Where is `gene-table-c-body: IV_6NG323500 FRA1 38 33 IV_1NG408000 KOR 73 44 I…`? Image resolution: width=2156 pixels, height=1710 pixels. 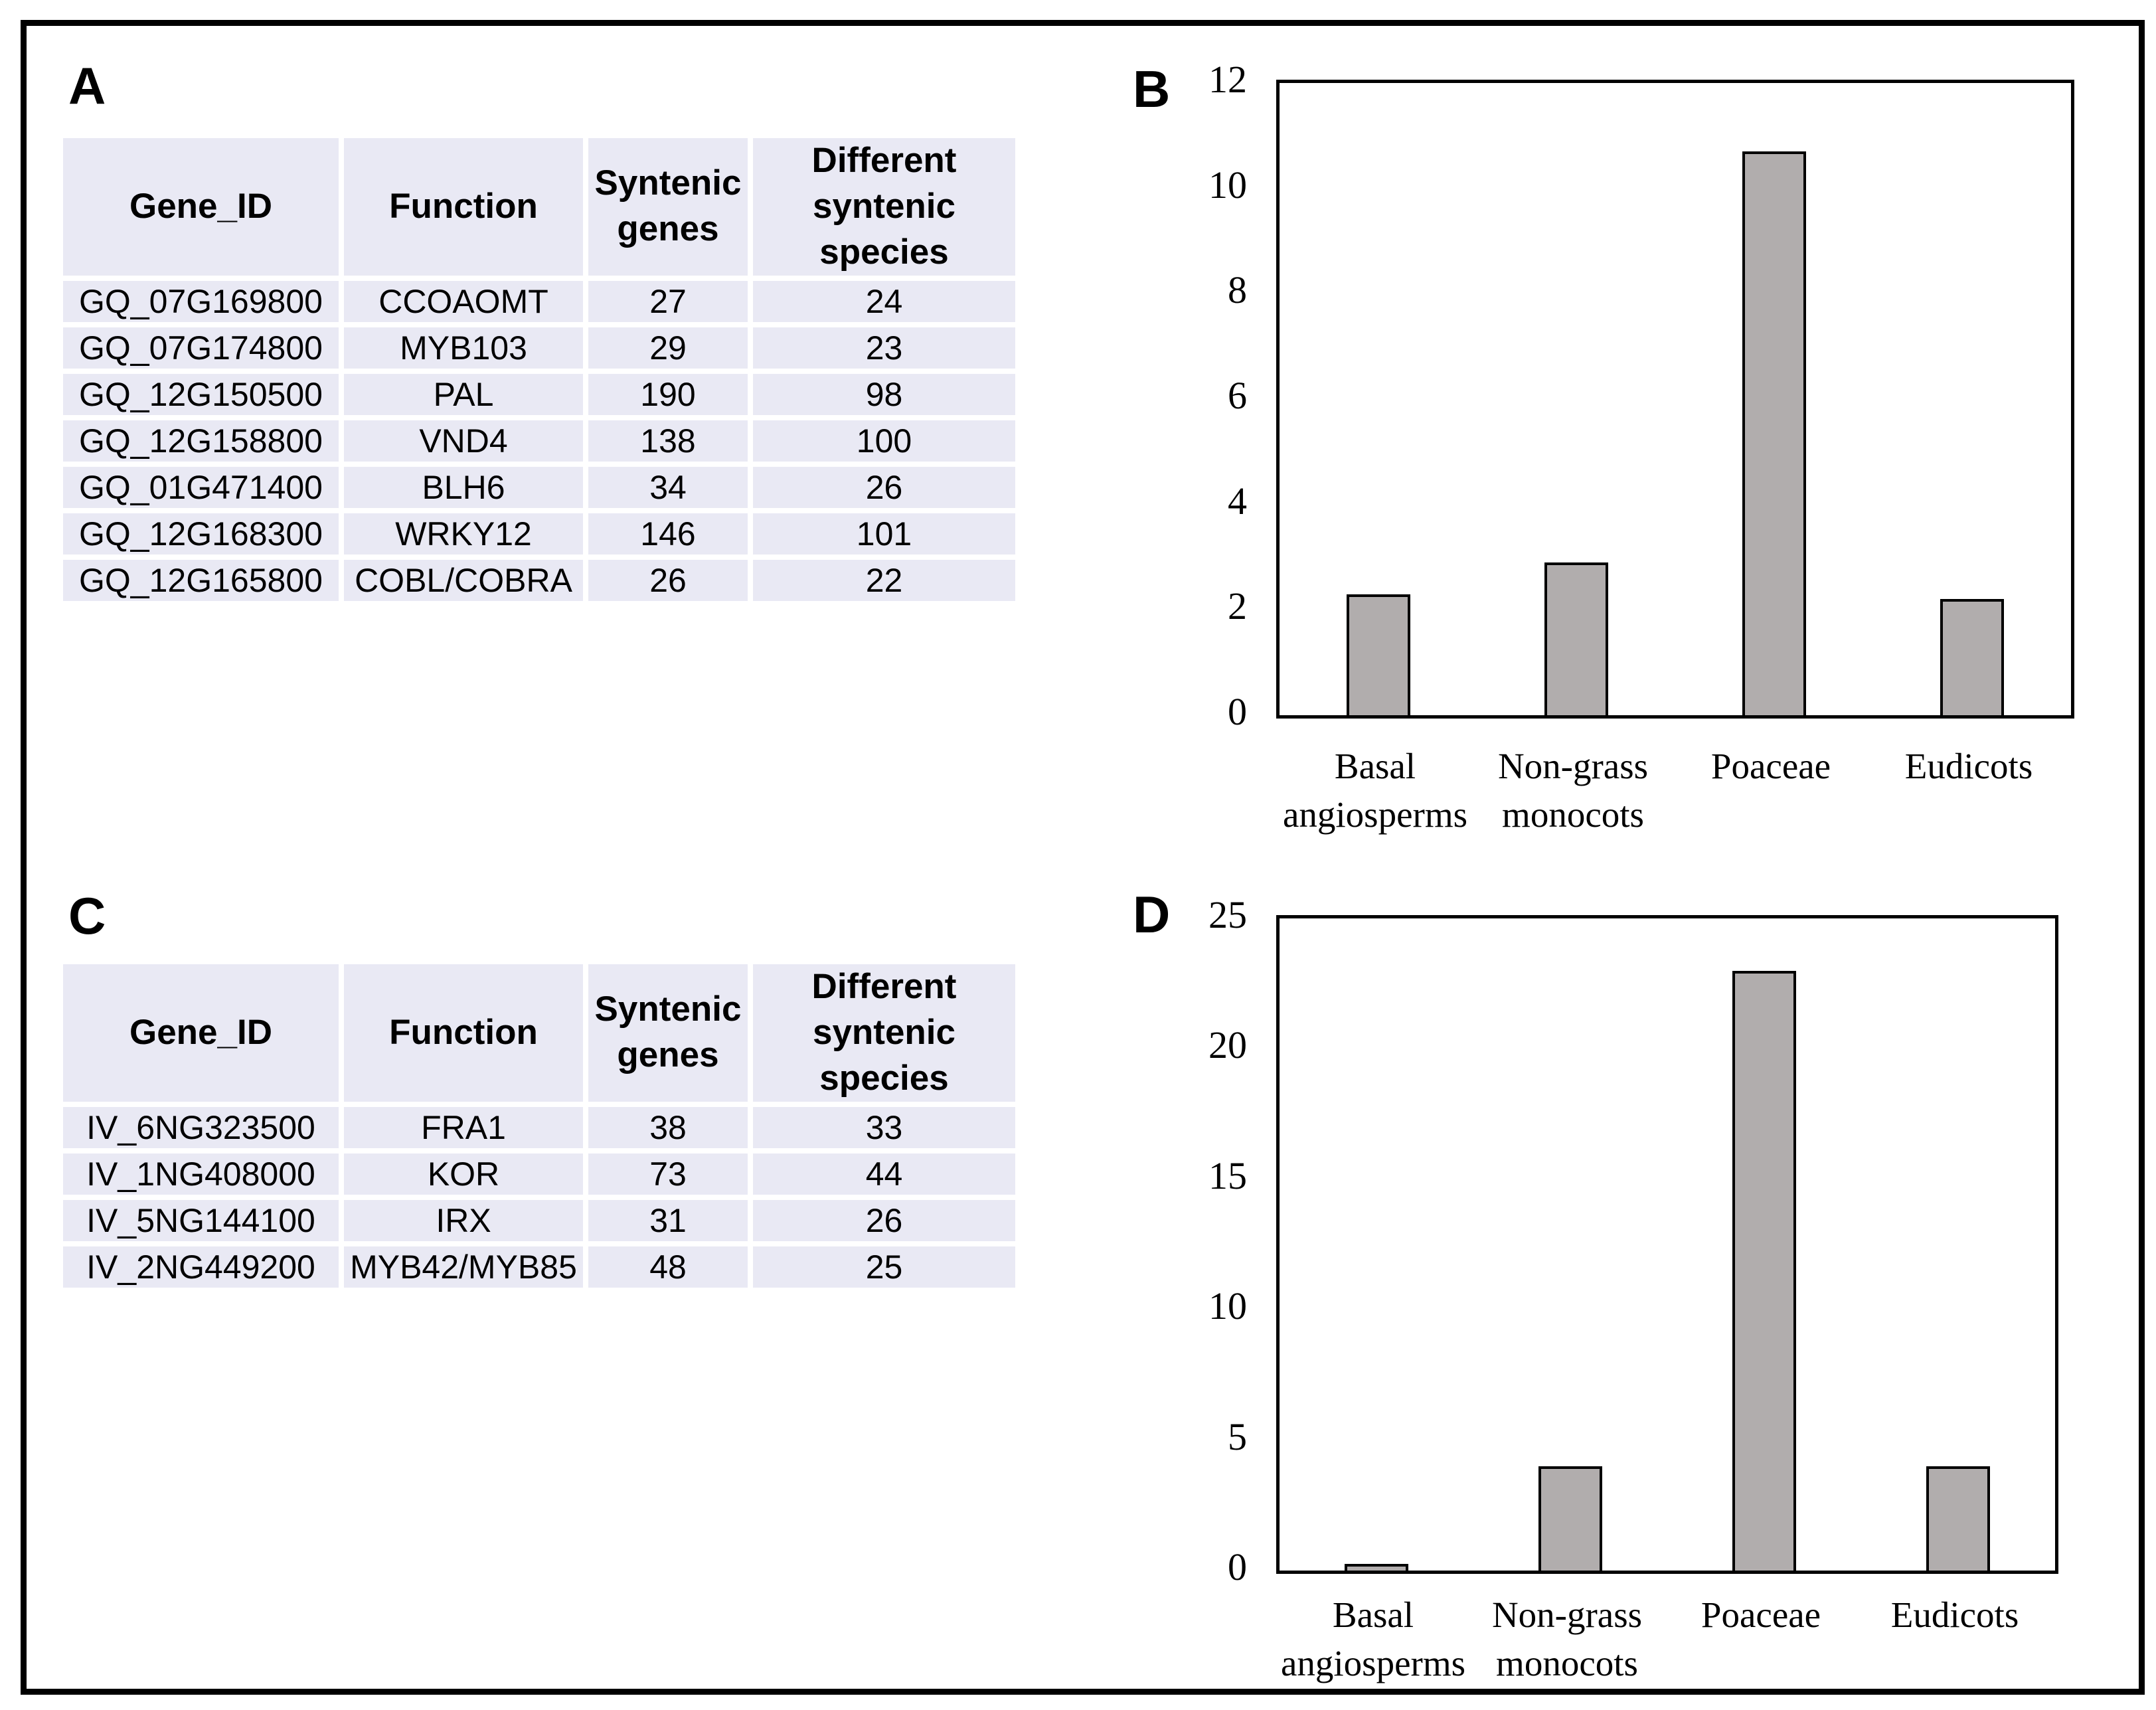
gene-table-c-body: IV_6NG323500 FRA1 38 33 IV_1NG408000 KOR 73 44 I… is located at coordinates (539, 1197).